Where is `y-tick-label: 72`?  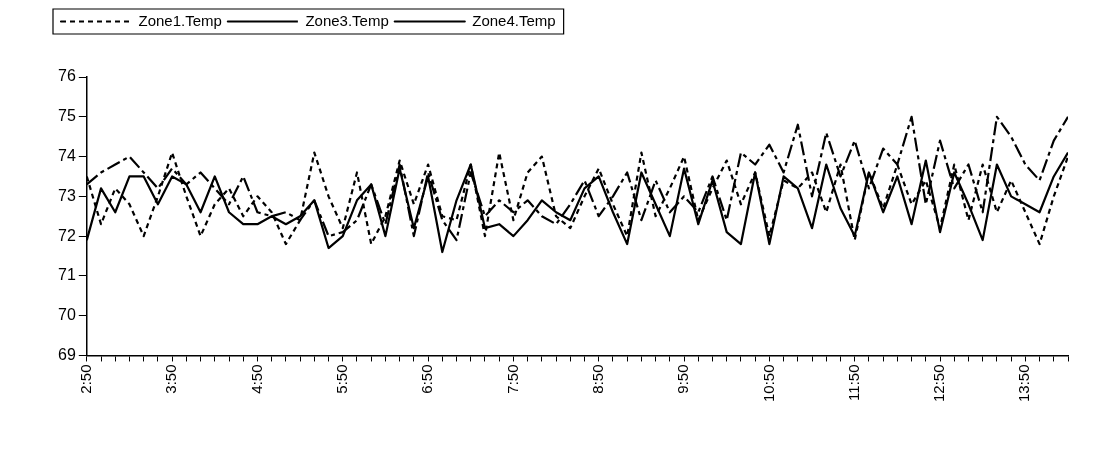
y-tick-label: 72 is located at coordinates (67, 235).